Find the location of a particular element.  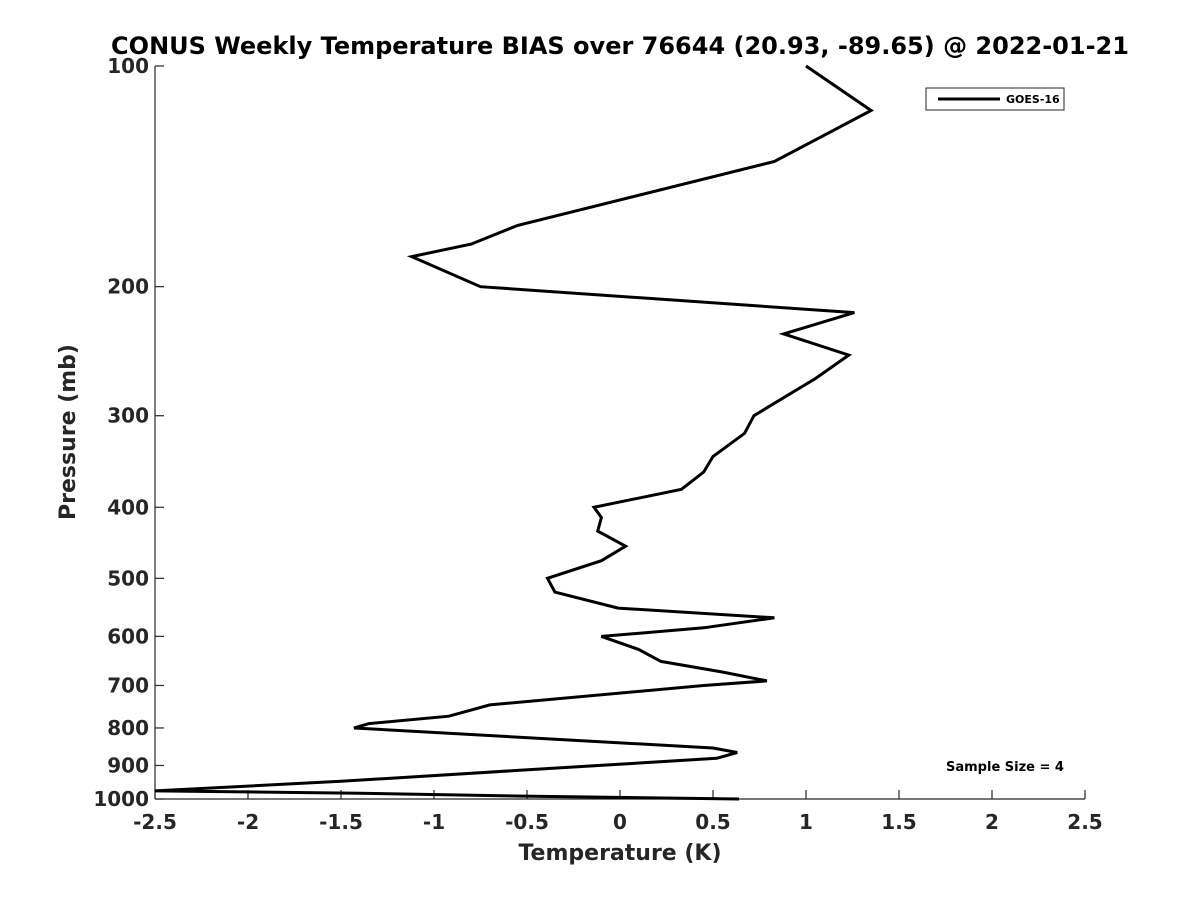

y-tick-label: 100 is located at coordinates (128, 66).